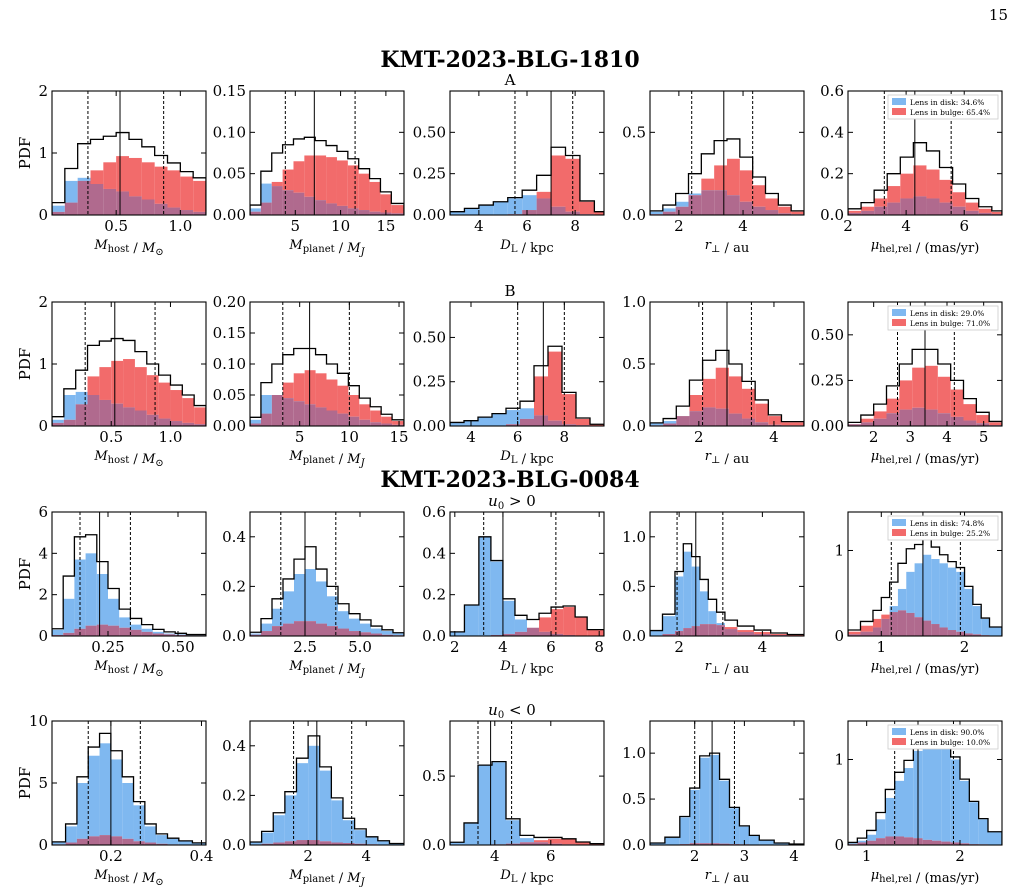 The width and height of the screenshot is (1020, 893). I want to click on legend-disk-label: Lens in disk: 34.6%, so click(947, 102).